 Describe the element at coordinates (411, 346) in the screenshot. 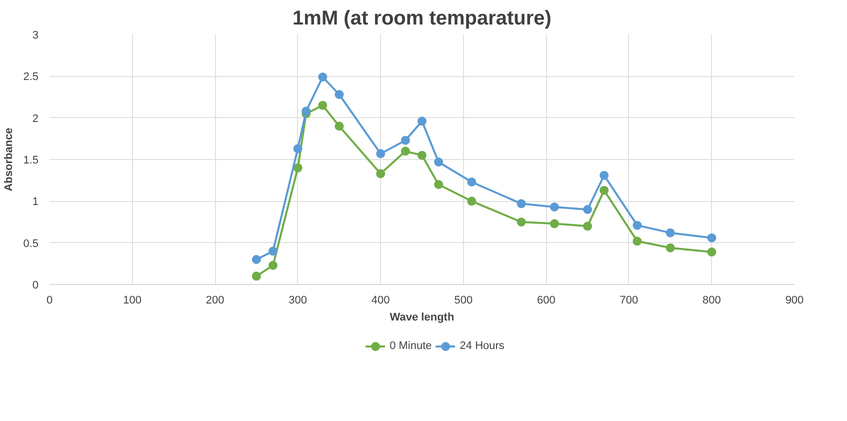

I see `legend-label: 0 Minute` at that location.